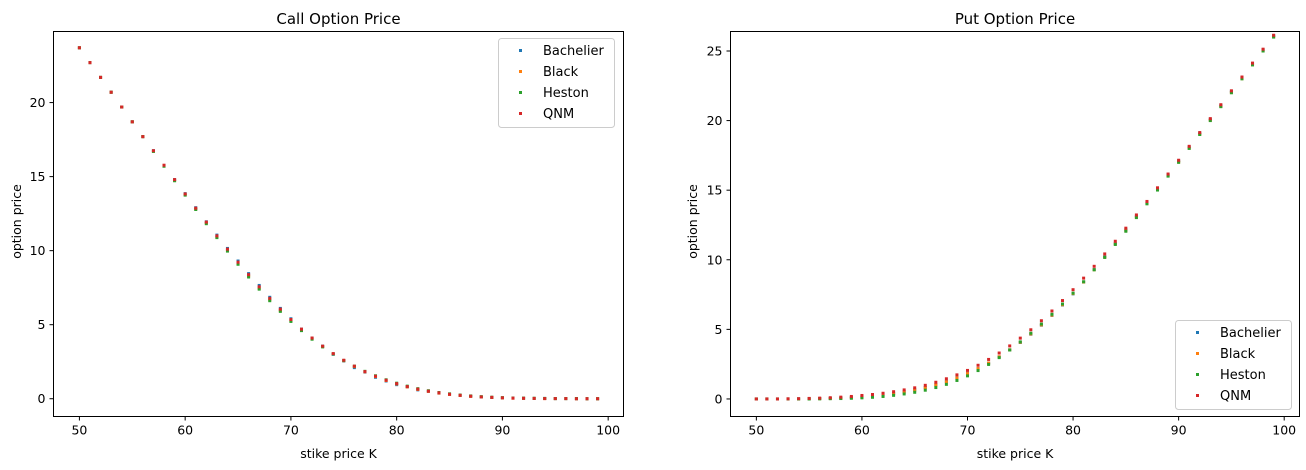 The width and height of the screenshot is (1306, 470). Describe the element at coordinates (1073, 430) in the screenshot. I see `x-tick-label: 80` at that location.